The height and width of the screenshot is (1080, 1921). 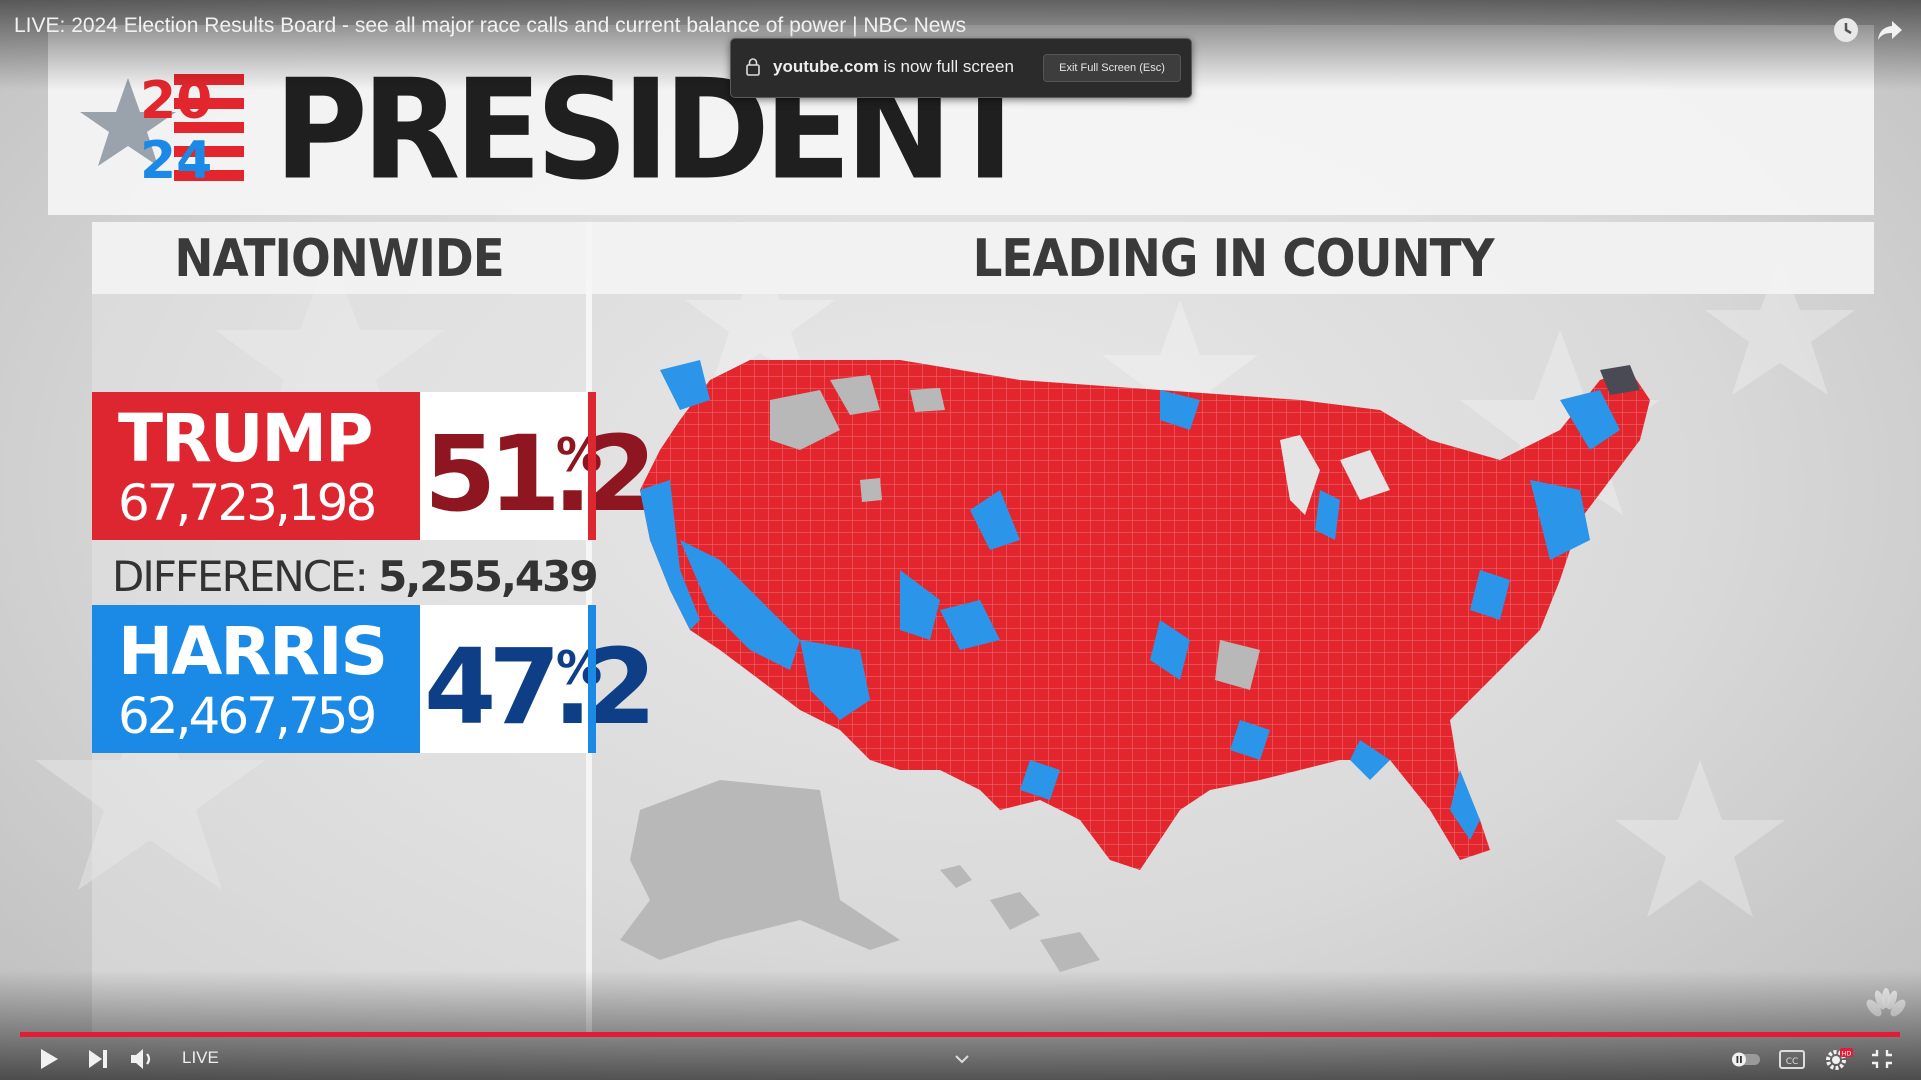 I want to click on candidate-votes: 67,723,198, so click(x=247, y=503).